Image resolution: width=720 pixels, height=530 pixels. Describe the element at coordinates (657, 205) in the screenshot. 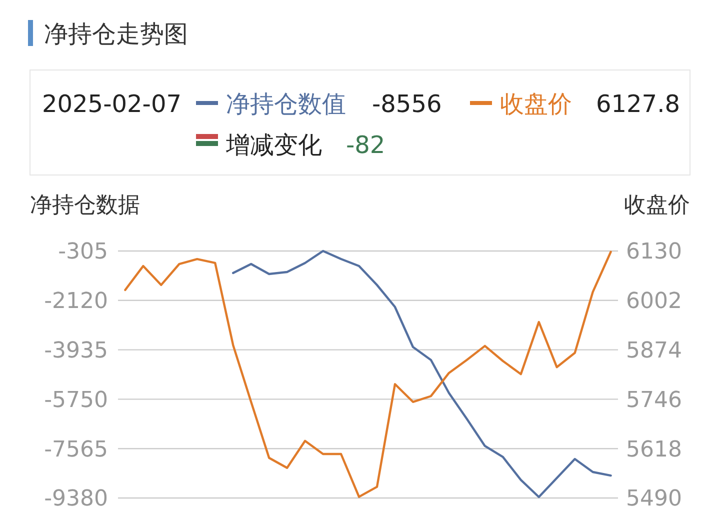

I see `y2-axis-title: 收盘价` at that location.